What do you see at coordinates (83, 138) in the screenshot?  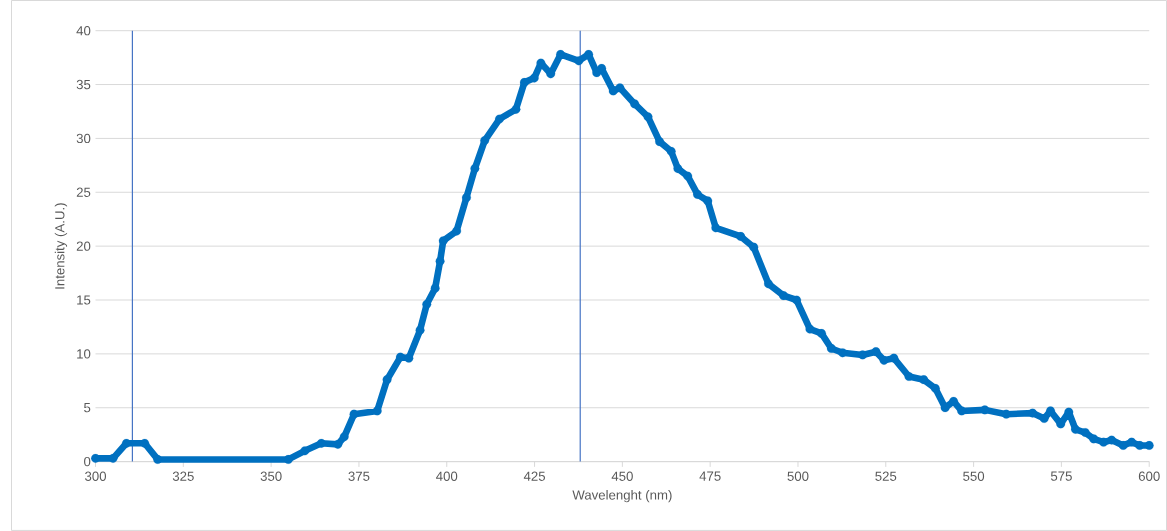 I see `y-tick-label: 30` at bounding box center [83, 138].